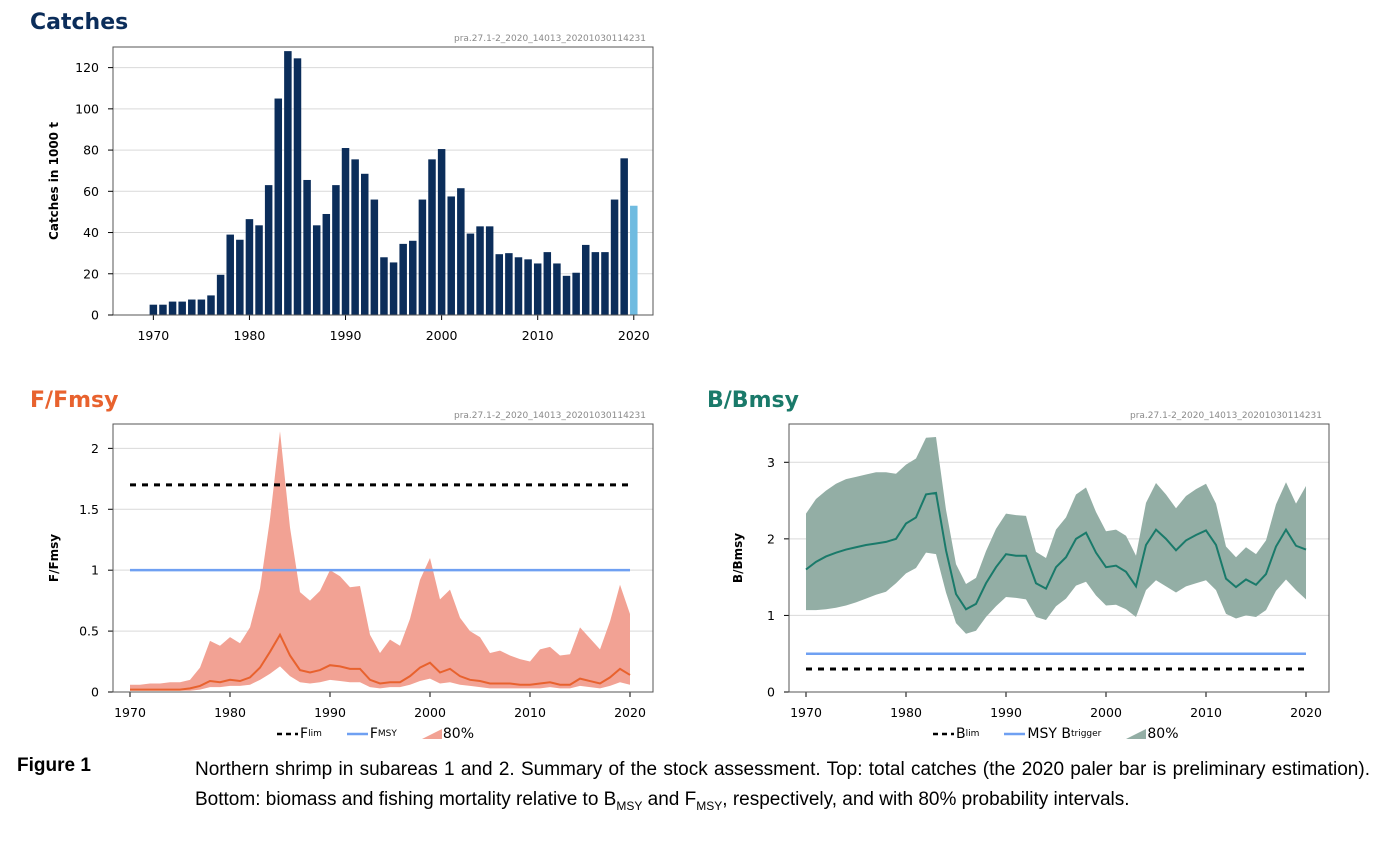 The image size is (1379, 844). I want to click on catches-ylabel: Catches in 1000 t, so click(54, 181).